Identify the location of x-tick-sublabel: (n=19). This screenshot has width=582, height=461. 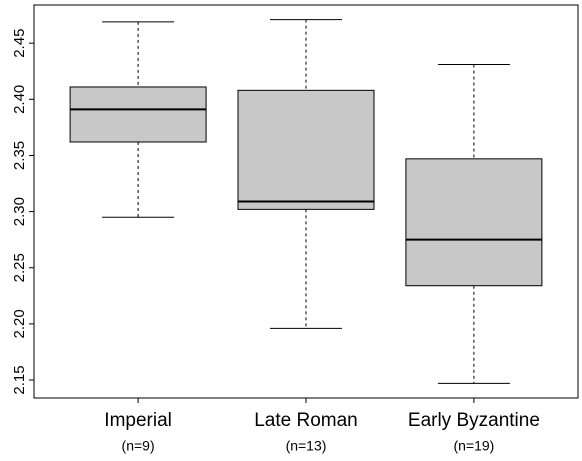
(473, 446).